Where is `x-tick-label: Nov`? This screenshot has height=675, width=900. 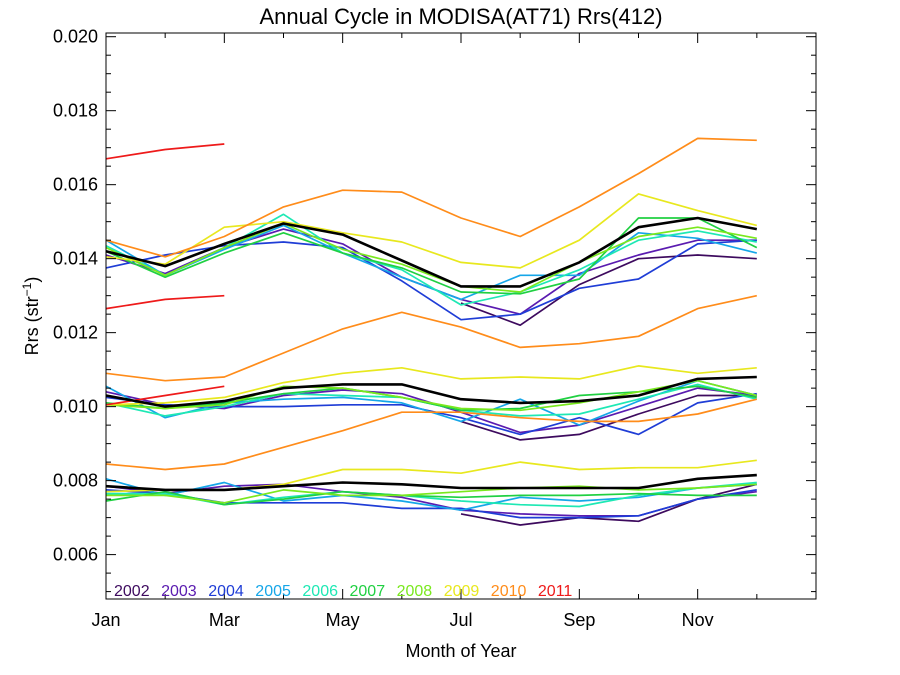 x-tick-label: Nov is located at coordinates (698, 620).